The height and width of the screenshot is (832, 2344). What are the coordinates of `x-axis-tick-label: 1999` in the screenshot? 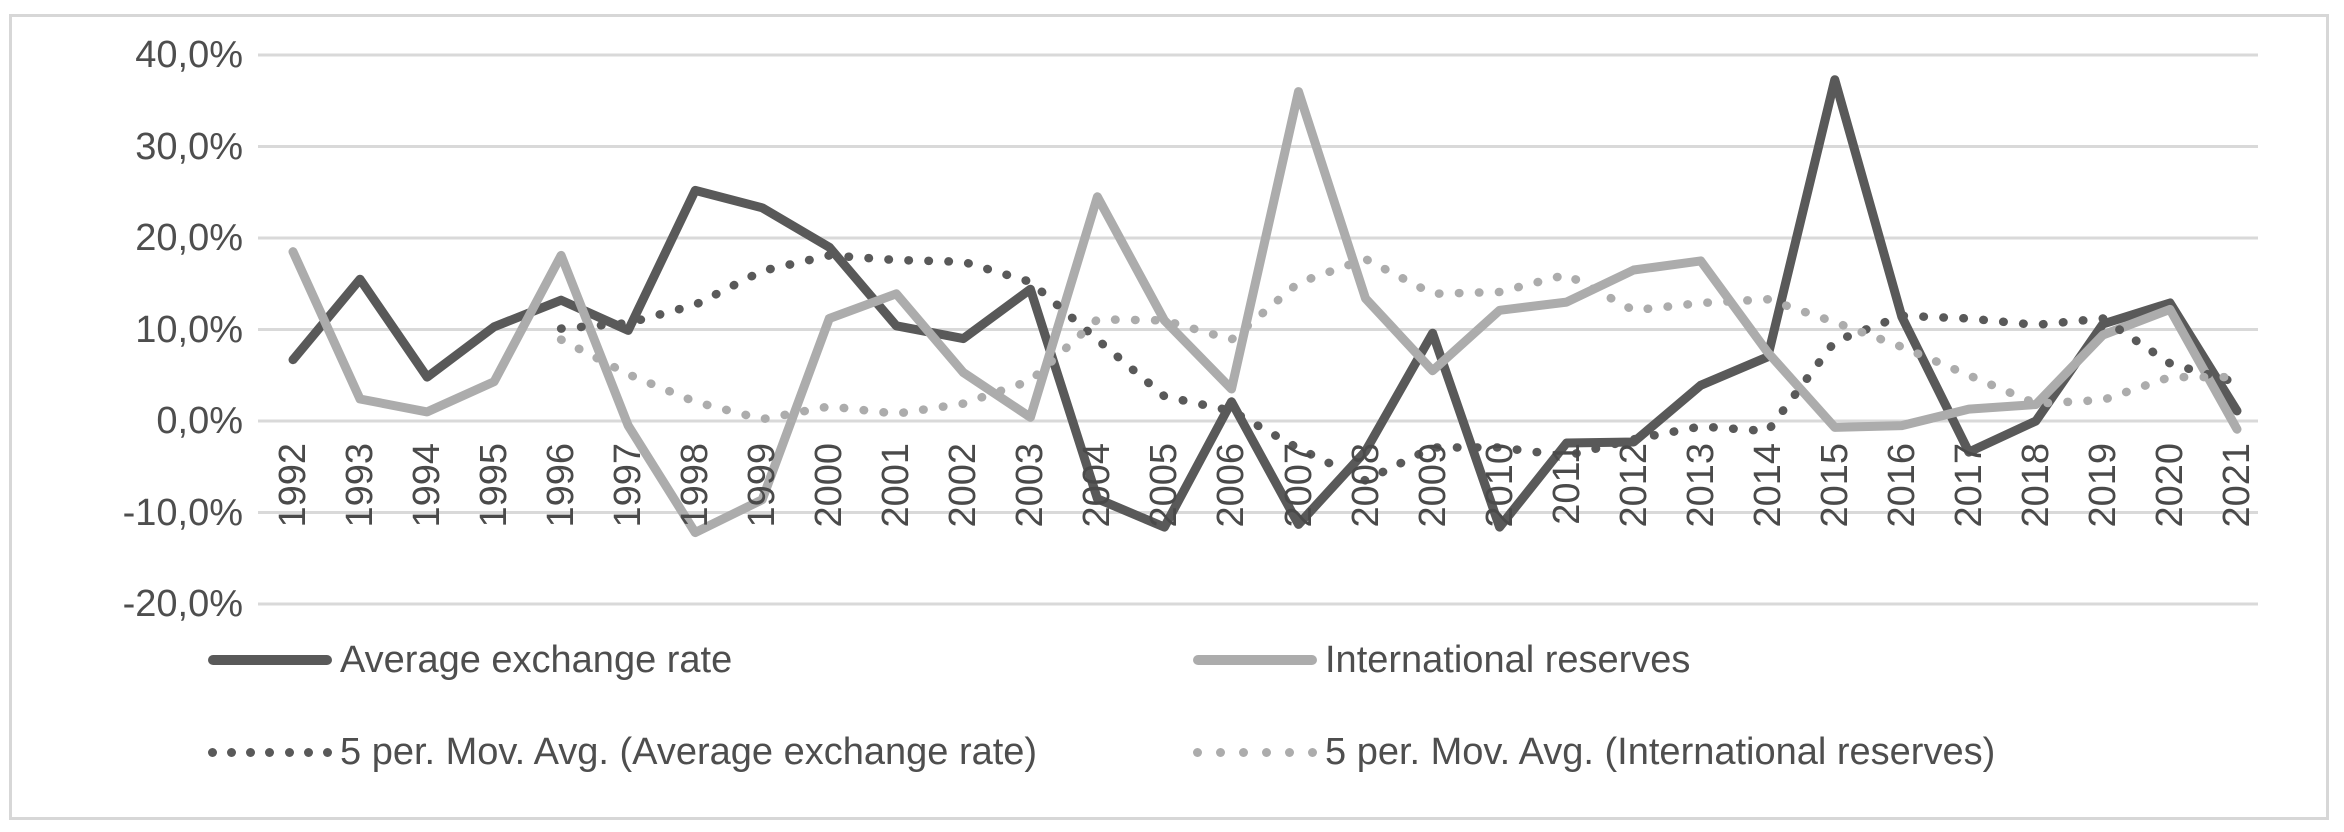 It's located at (762, 485).